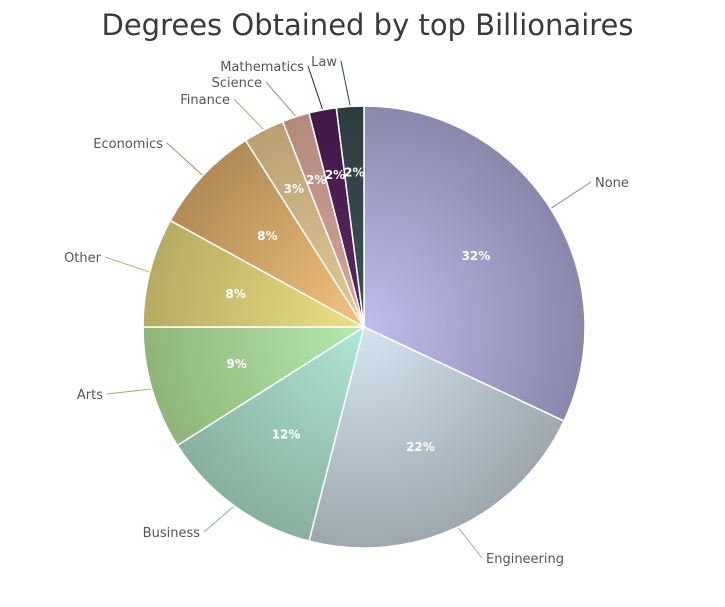 Image resolution: width=725 pixels, height=607 pixels. I want to click on category-label-science: Science, so click(237, 83).